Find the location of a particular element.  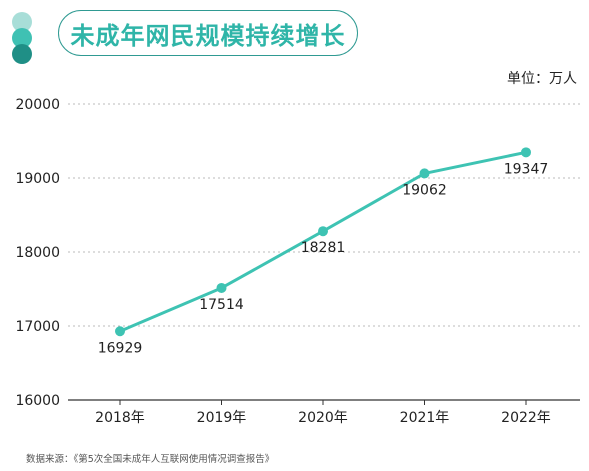

data-label: 16929 is located at coordinates (120, 348).